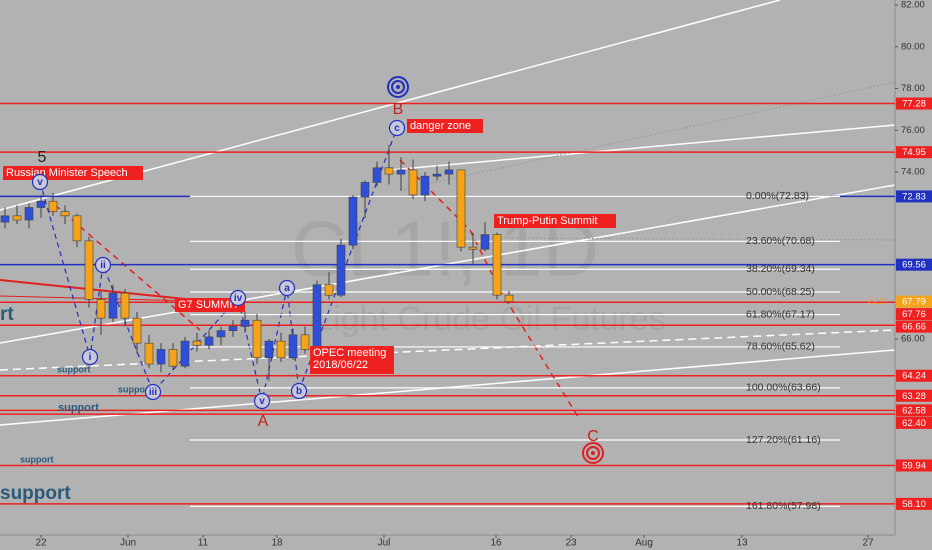 The image size is (932, 550). I want to click on price-label: 64.24, so click(914, 376).